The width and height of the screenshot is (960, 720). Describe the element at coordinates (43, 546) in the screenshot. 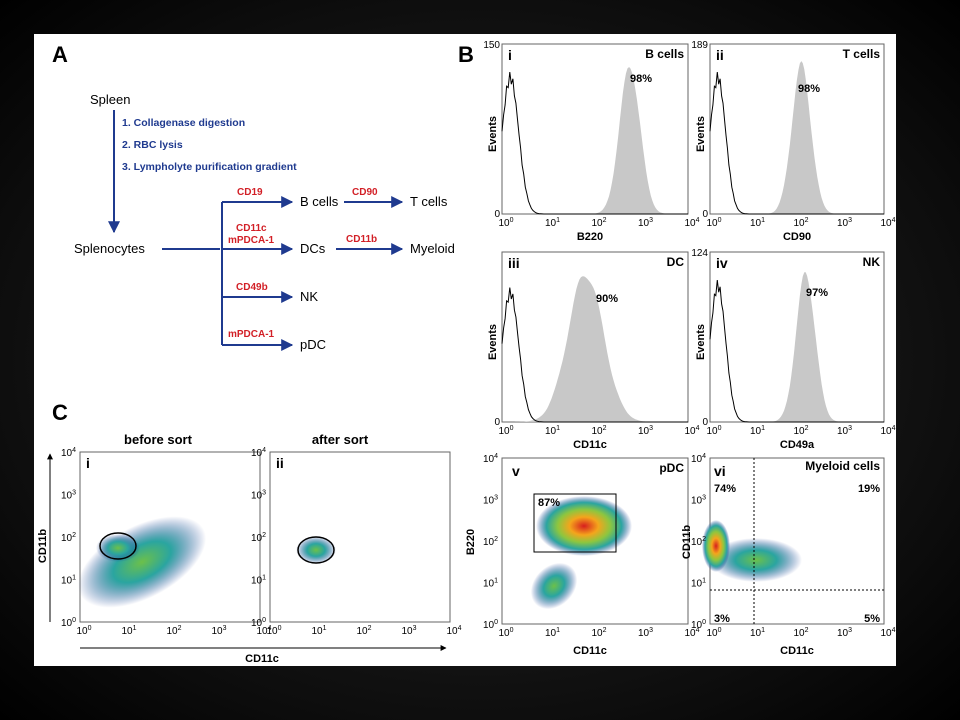

I see `panel-c-ylabel: CD11b` at that location.